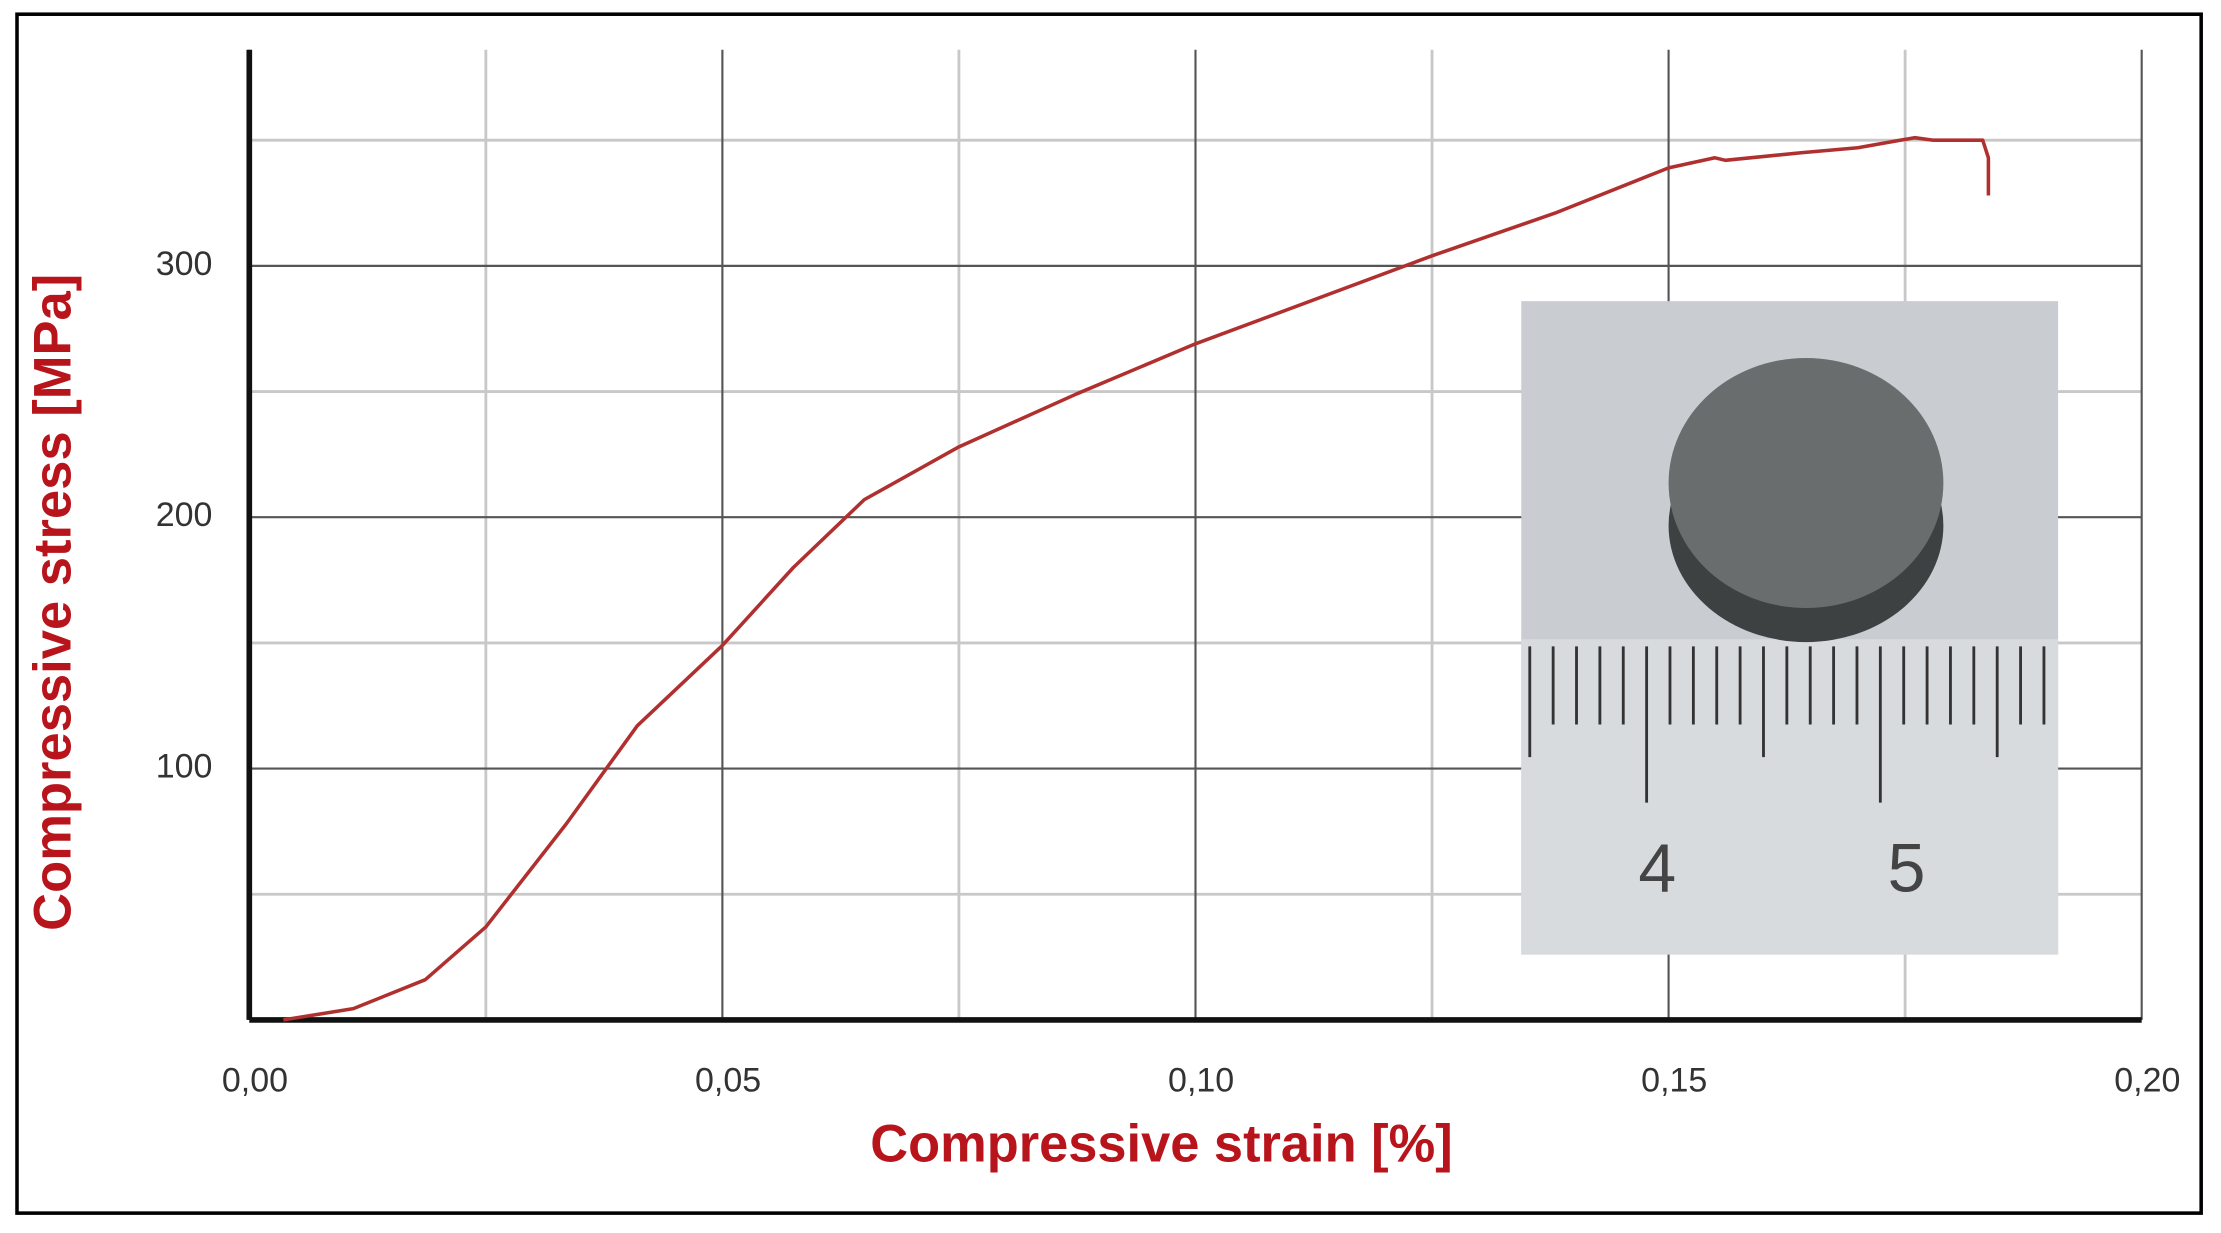  What do you see at coordinates (184, 515) in the screenshot?
I see `y-tick-label: 200` at bounding box center [184, 515].